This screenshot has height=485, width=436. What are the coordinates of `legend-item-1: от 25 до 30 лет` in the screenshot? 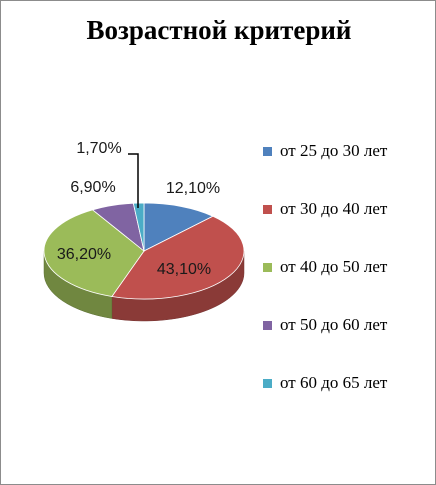 It's located at (325, 151).